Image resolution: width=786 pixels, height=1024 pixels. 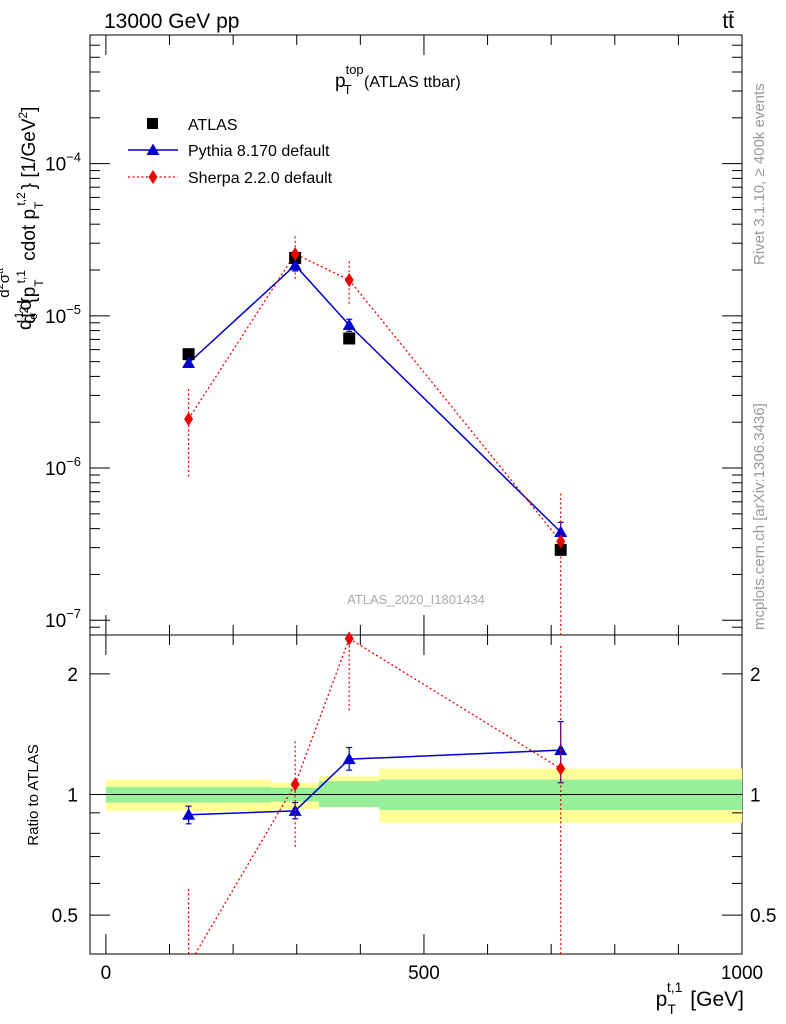 I want to click on legend-marker-pythia, so click(x=153, y=149).